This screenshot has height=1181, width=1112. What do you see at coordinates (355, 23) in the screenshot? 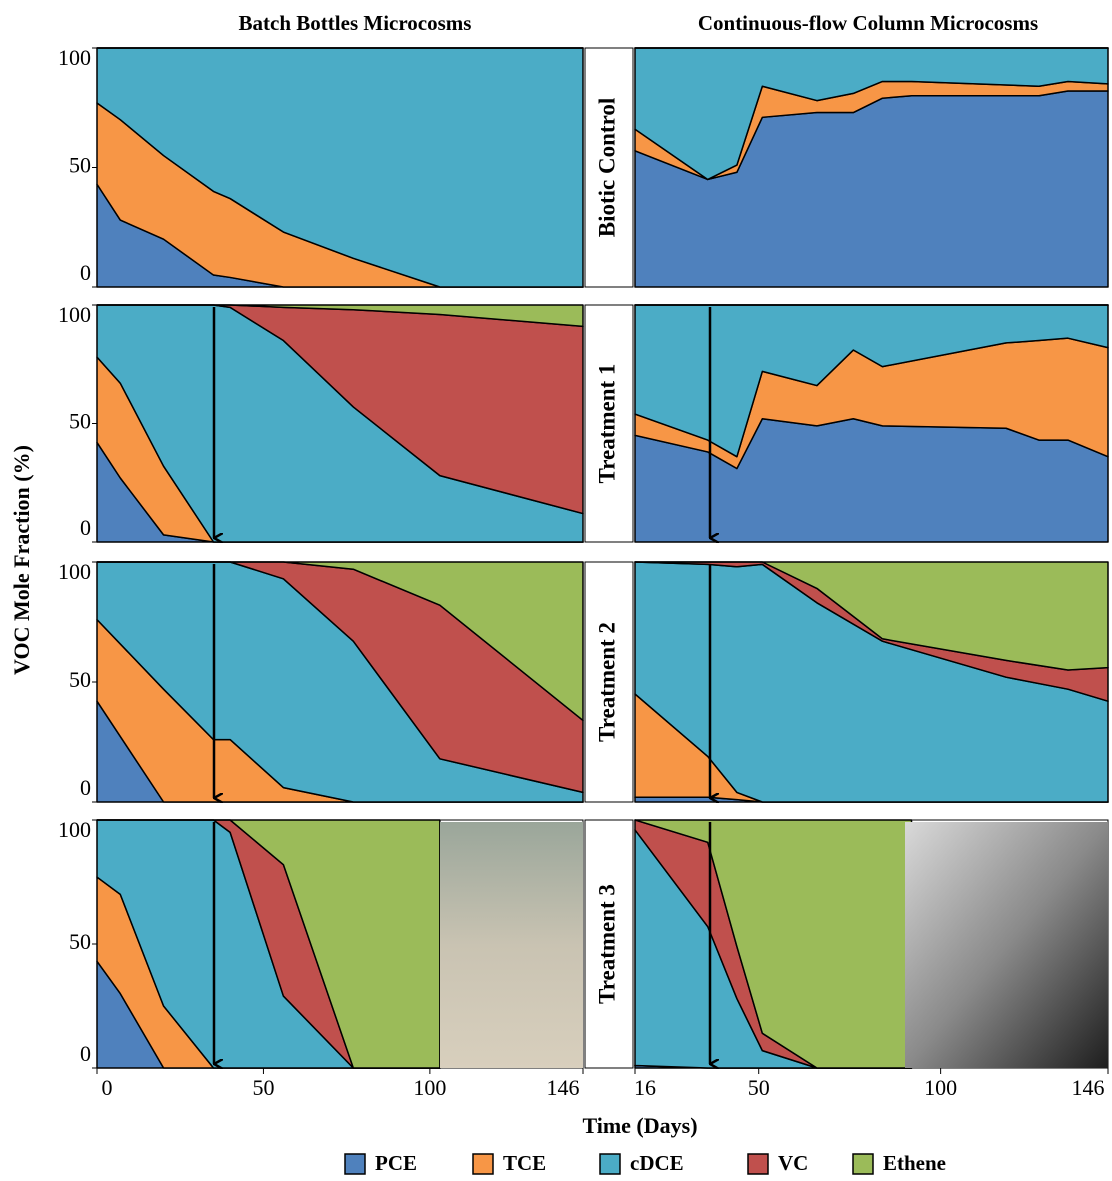
I see `column-title: Batch Bottles Microcosms` at bounding box center [355, 23].